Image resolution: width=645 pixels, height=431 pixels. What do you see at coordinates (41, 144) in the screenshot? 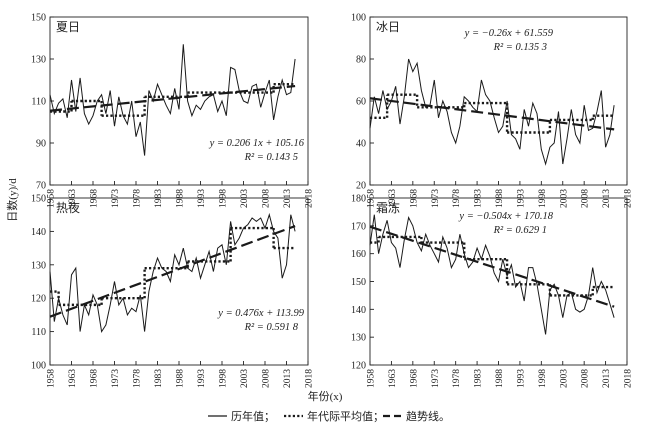
I see `y-tick-label: 90` at bounding box center [41, 144].